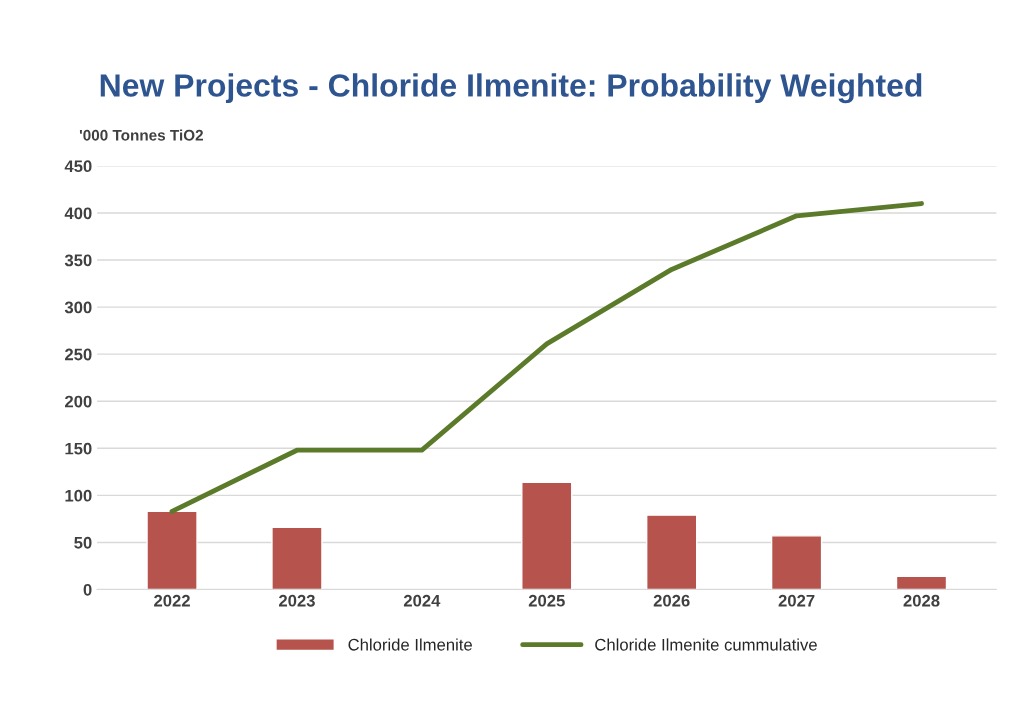 This screenshot has width=1022, height=706. I want to click on x-tick-label: 2022, so click(172, 600).